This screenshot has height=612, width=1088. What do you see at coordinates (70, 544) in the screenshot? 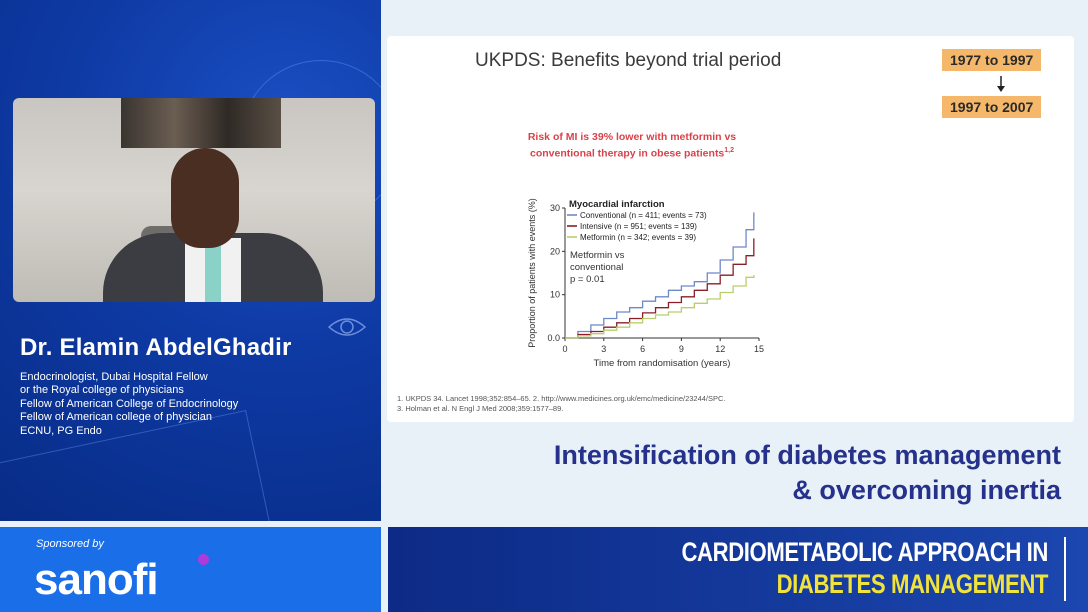
I see `sponsor-label: Sponsored by` at bounding box center [70, 544].